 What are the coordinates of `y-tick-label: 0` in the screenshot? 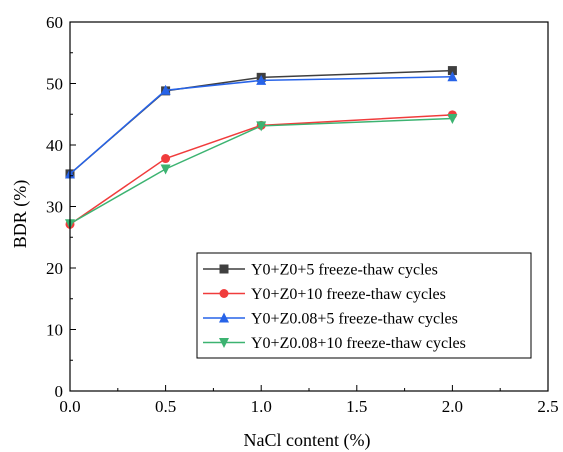 It's located at (59, 391).